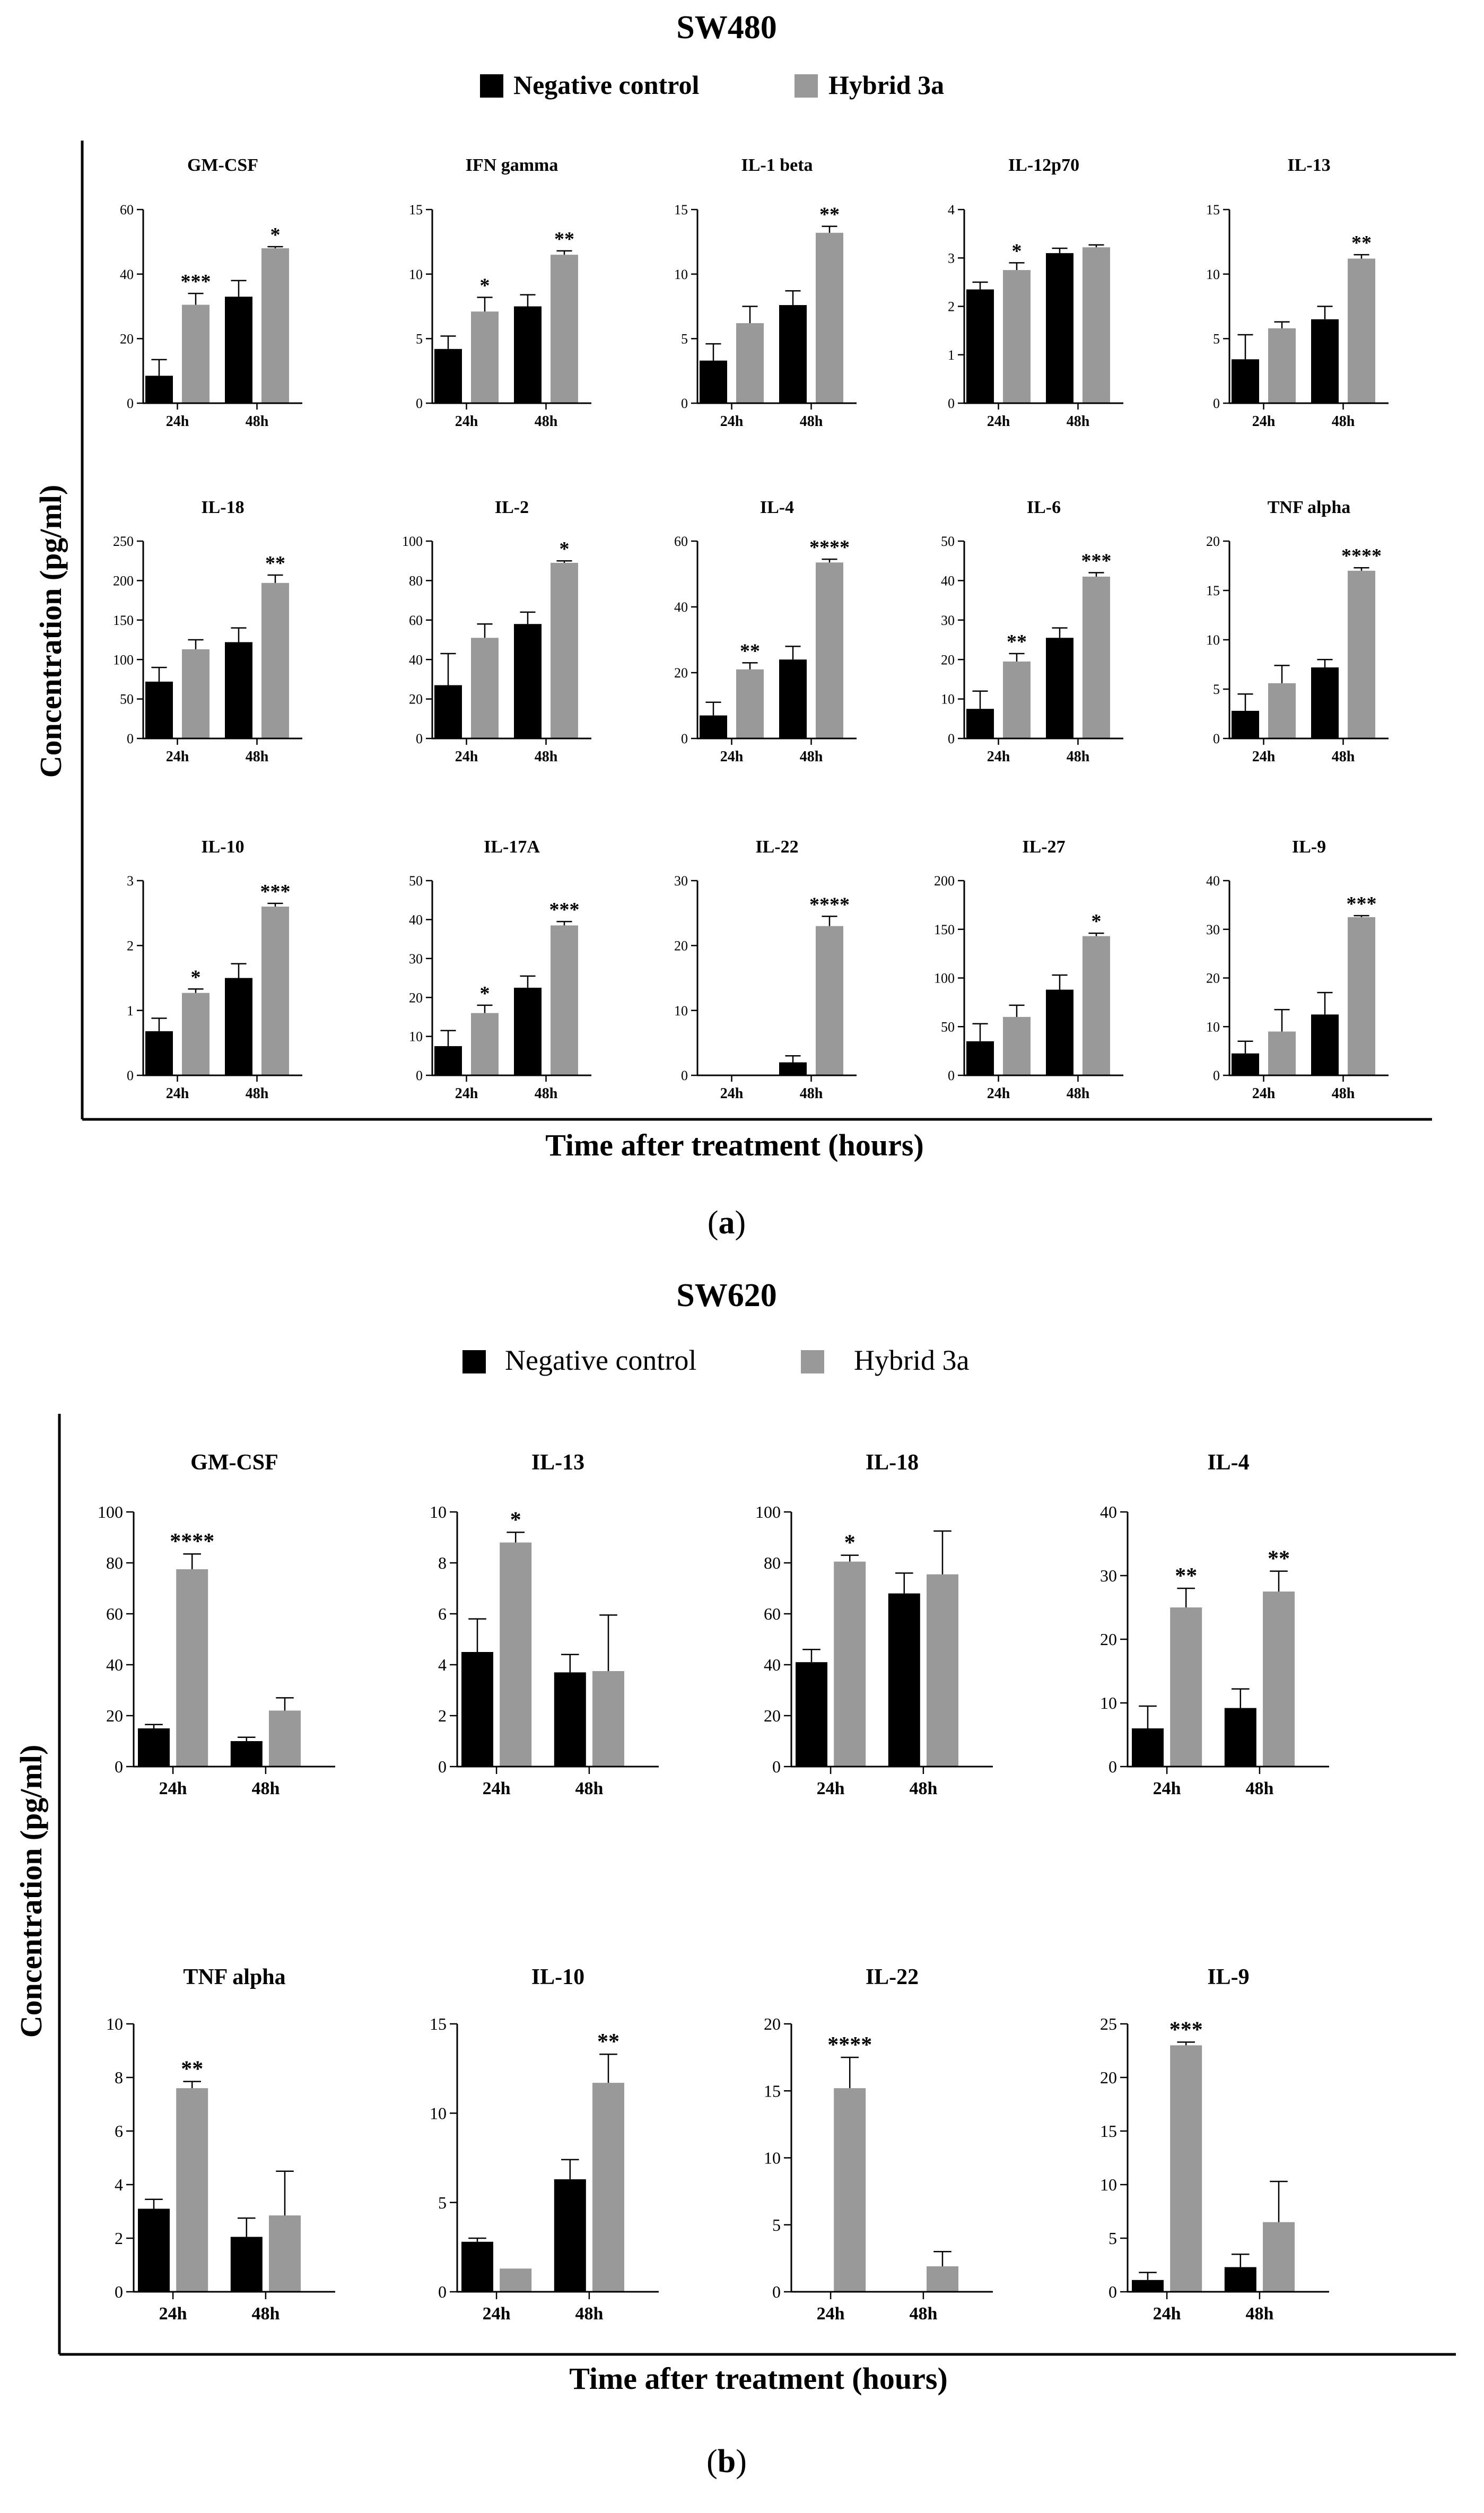 This screenshot has height=2513, width=1484. What do you see at coordinates (1186, 2168) in the screenshot?
I see `panel-b-il-9-bar-hybrid-3a-24h` at bounding box center [1186, 2168].